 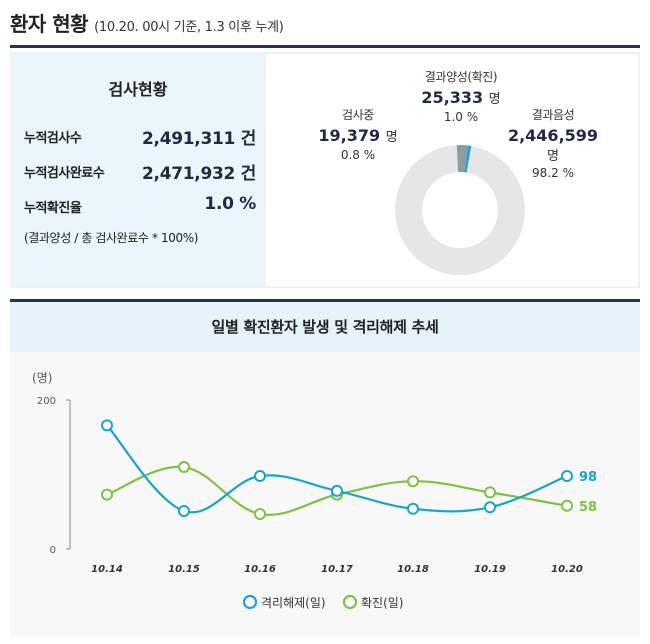 What do you see at coordinates (189, 27) in the screenshot?
I see `page-subtitle: (10.20. 00시 기준, 1.3 이후 누계)` at bounding box center [189, 27].